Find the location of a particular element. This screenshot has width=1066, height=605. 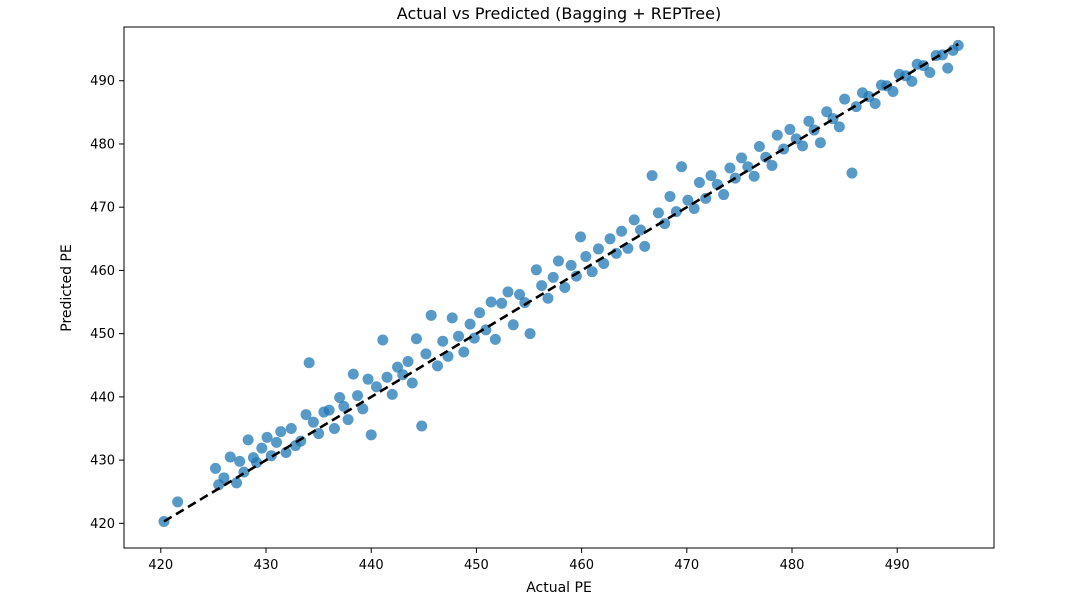

x-tick-label: 480 is located at coordinates (792, 565).